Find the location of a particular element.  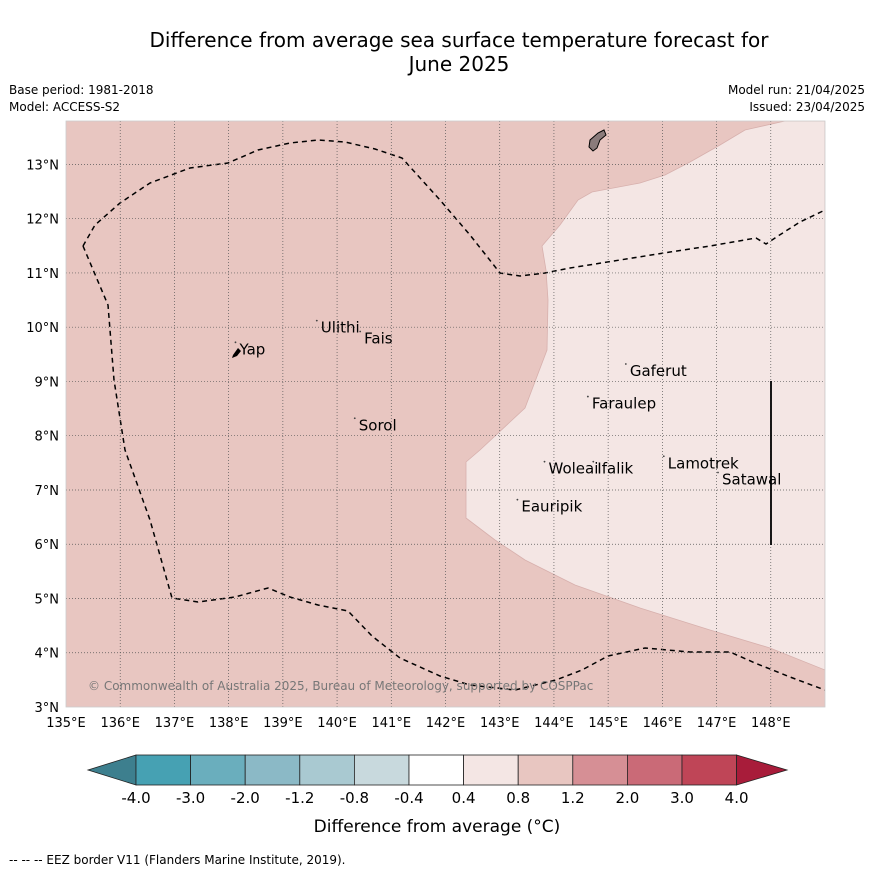

colorbar-tick-label: 0.8 is located at coordinates (518, 798).